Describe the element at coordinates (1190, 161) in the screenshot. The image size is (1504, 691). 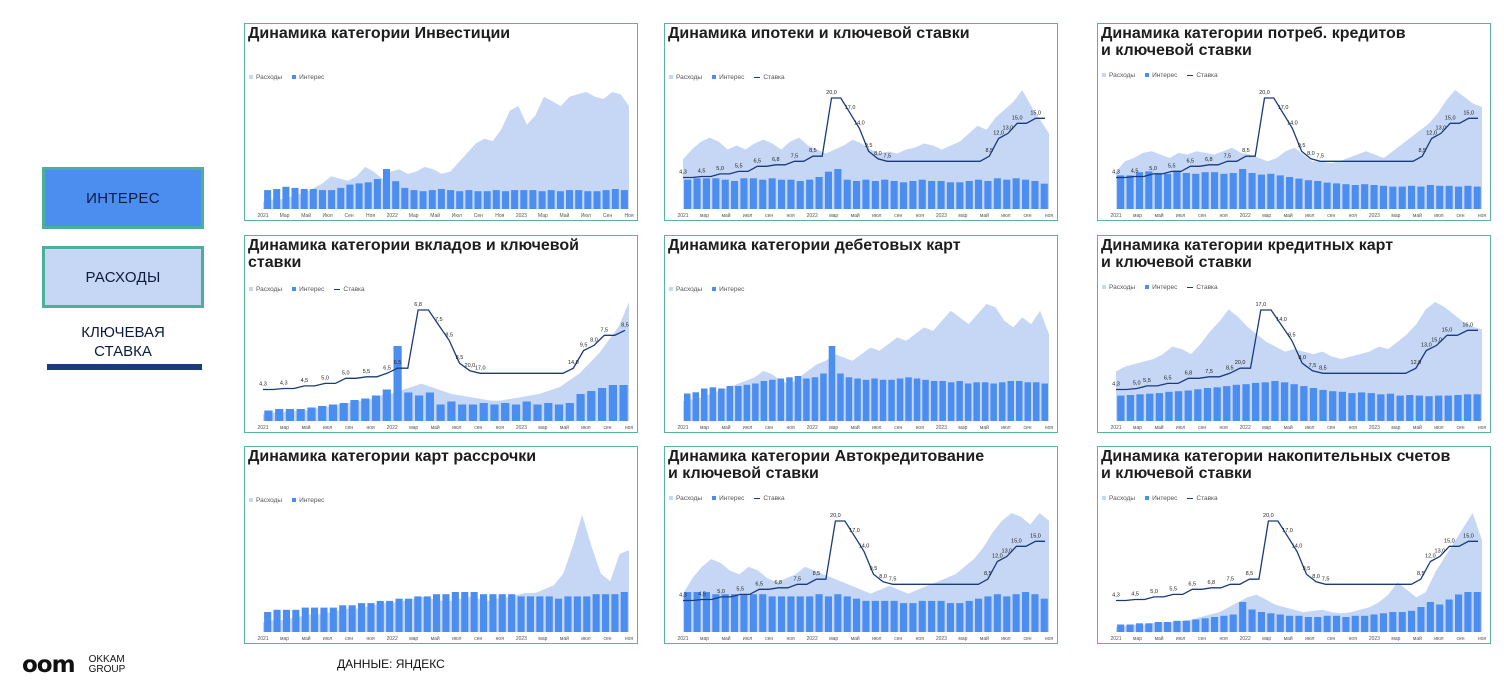
I see `rate-data-label: 6,5` at that location.